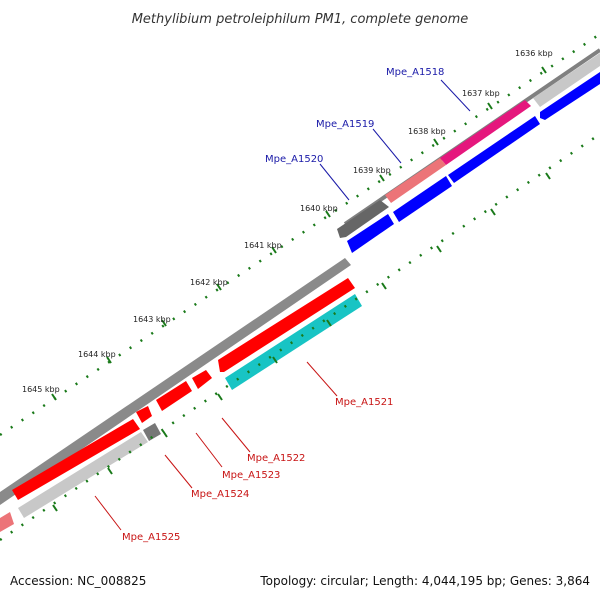 The width and height of the screenshot is (600, 600). I want to click on label-mpe-a1522: Mpe_A1522, so click(276, 458).